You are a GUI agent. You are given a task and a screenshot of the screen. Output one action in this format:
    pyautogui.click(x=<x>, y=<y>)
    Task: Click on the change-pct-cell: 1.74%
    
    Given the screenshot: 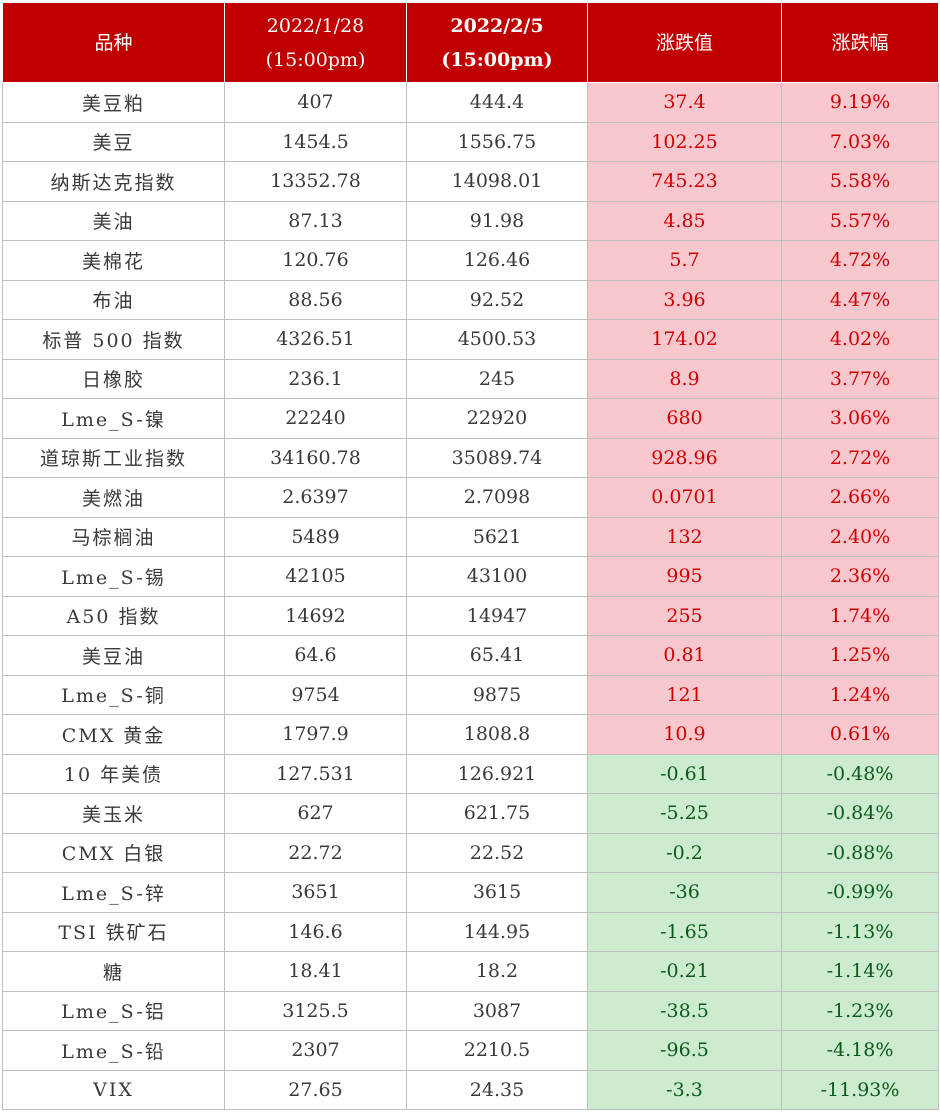 What is the action you would take?
    pyautogui.click(x=860, y=615)
    